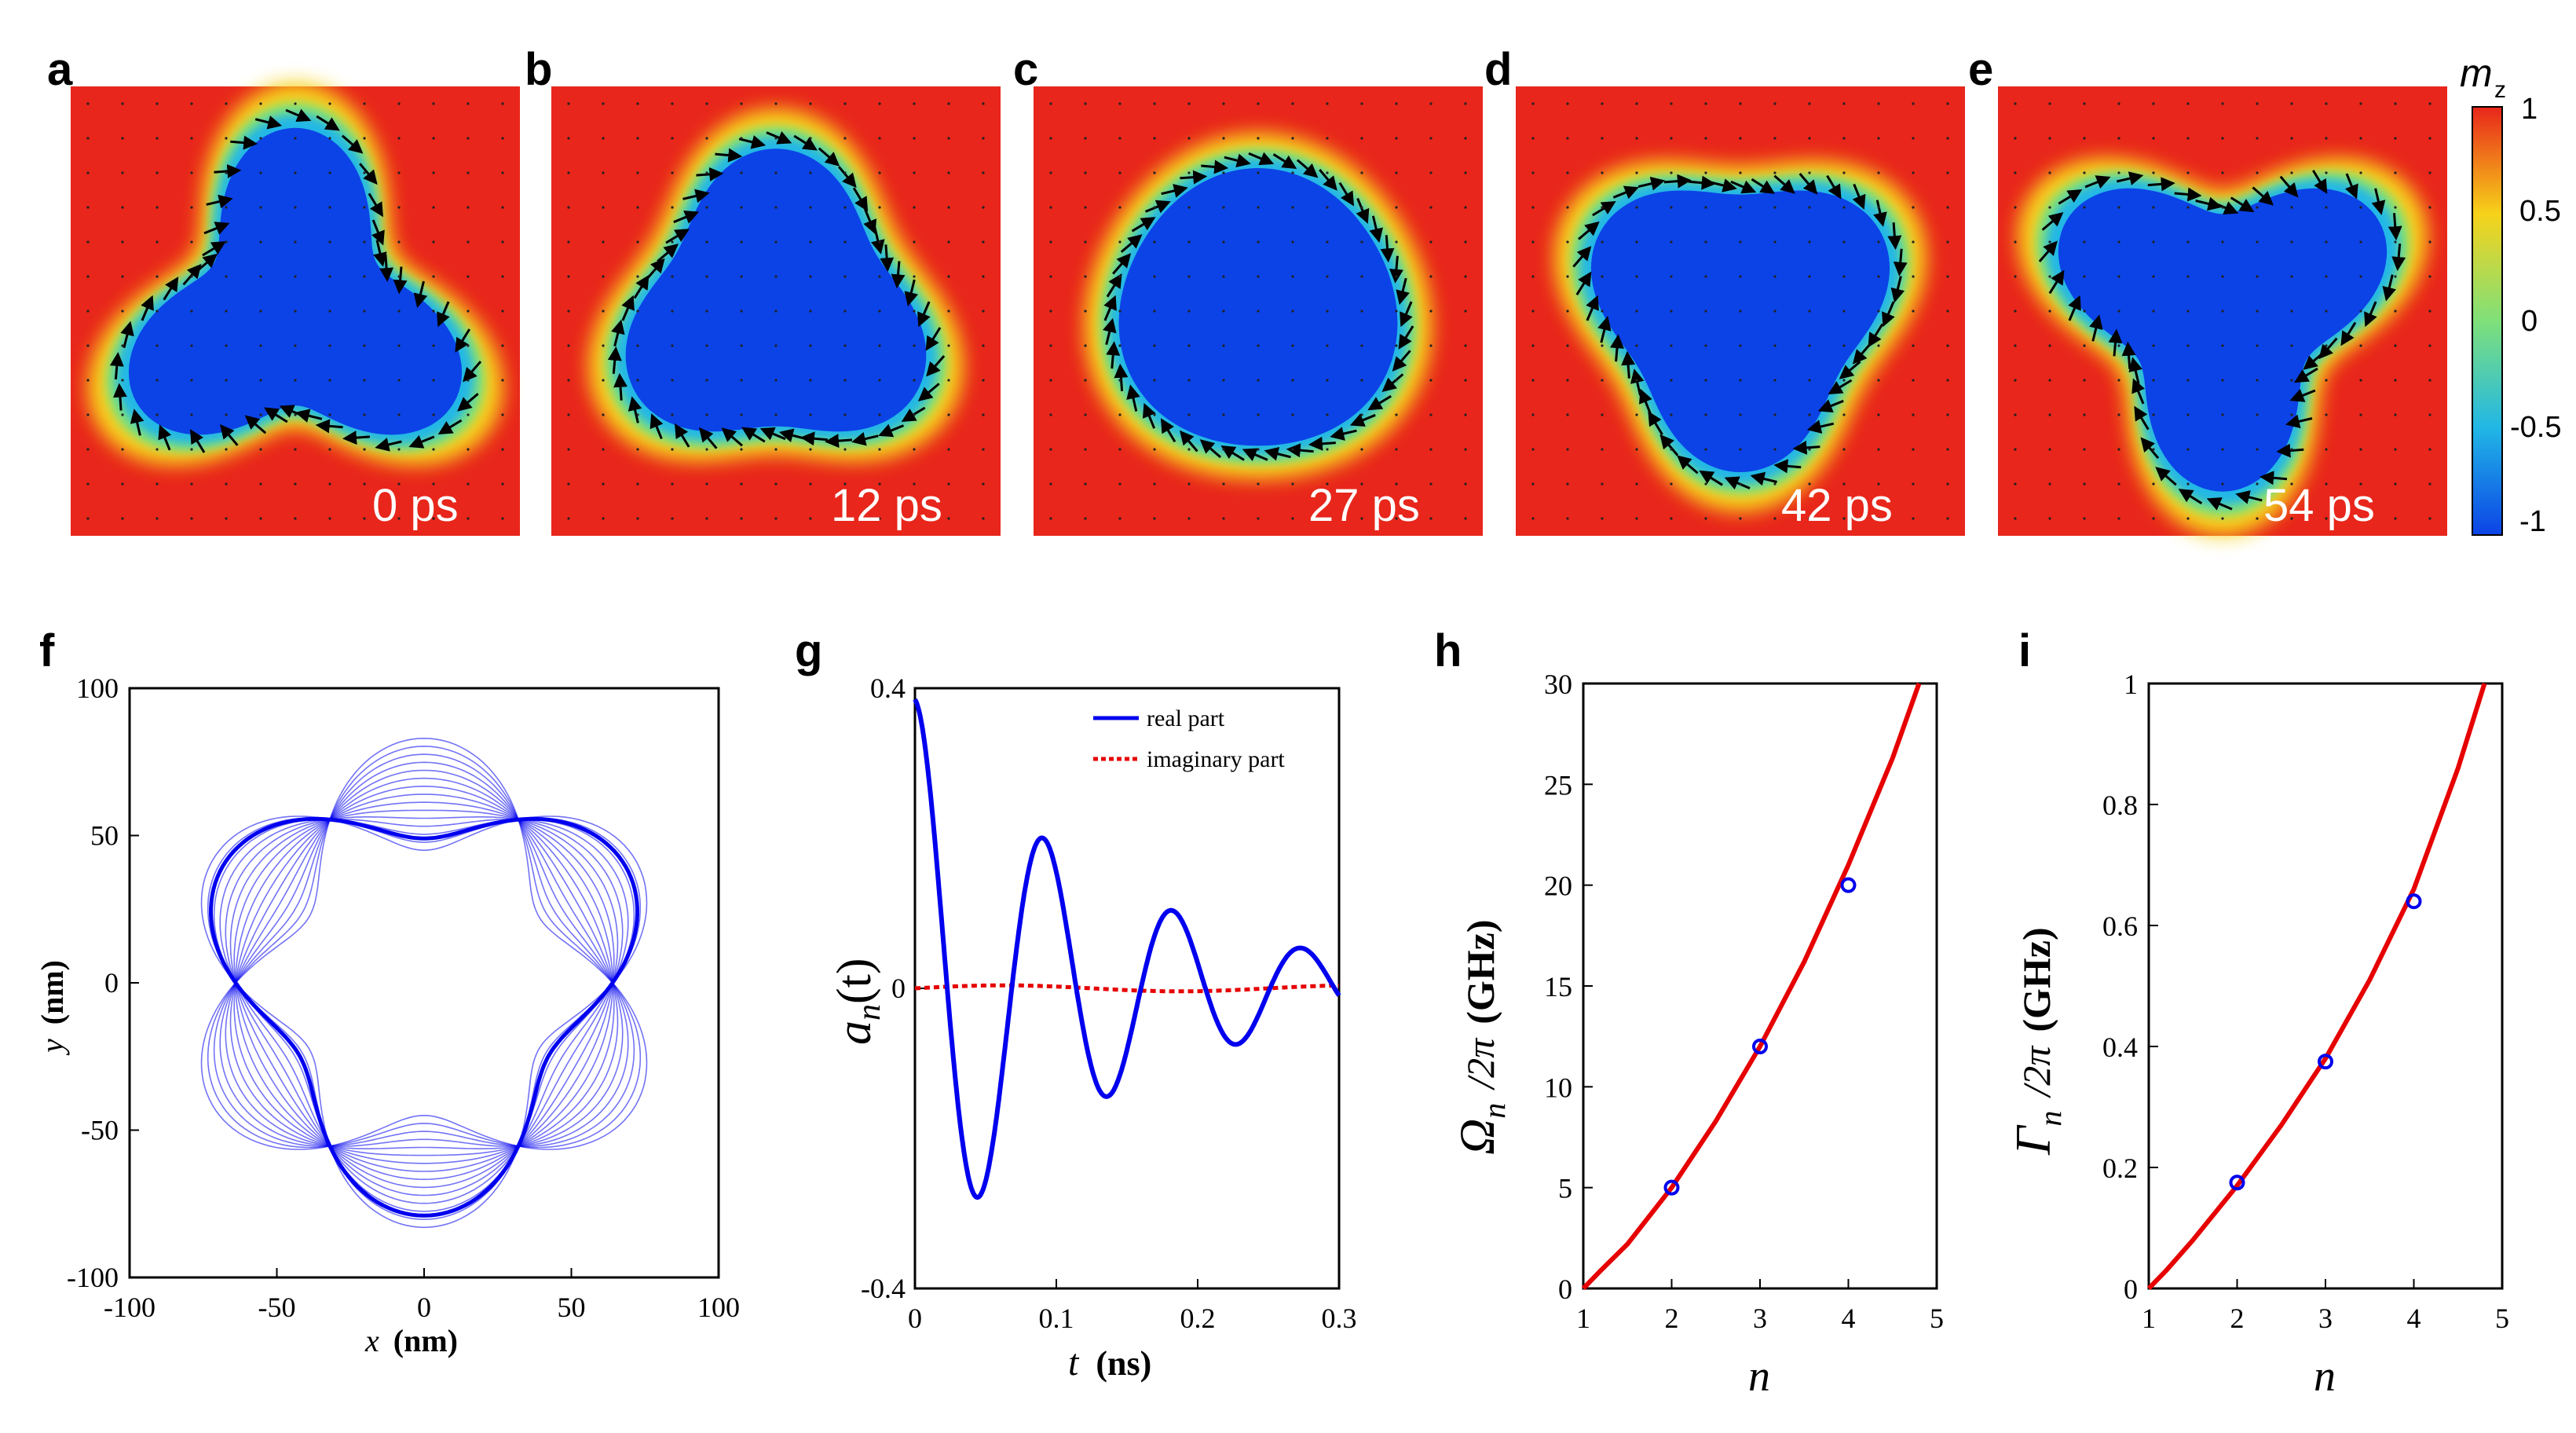 This screenshot has height=1433, width=2576. Describe the element at coordinates (2536, 428) in the screenshot. I see `colorbar-tick-neg0.5: -0.5` at that location.